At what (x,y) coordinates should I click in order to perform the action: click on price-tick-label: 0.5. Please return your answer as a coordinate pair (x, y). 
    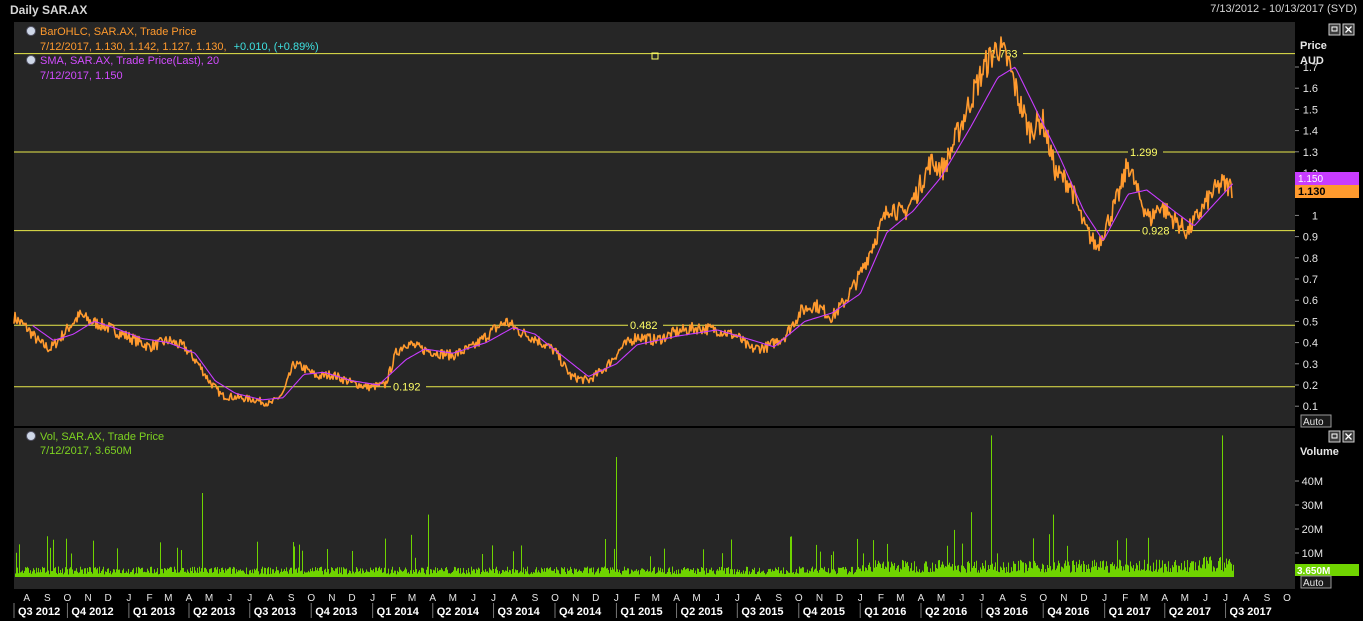
    Looking at the image, I should click on (1310, 322).